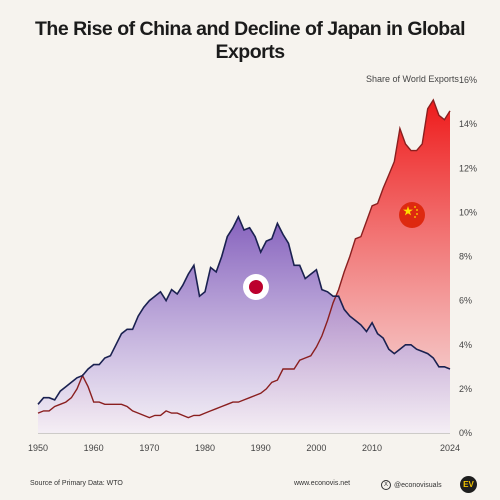  I want to click on y-tick-label: 4%, so click(465, 345).